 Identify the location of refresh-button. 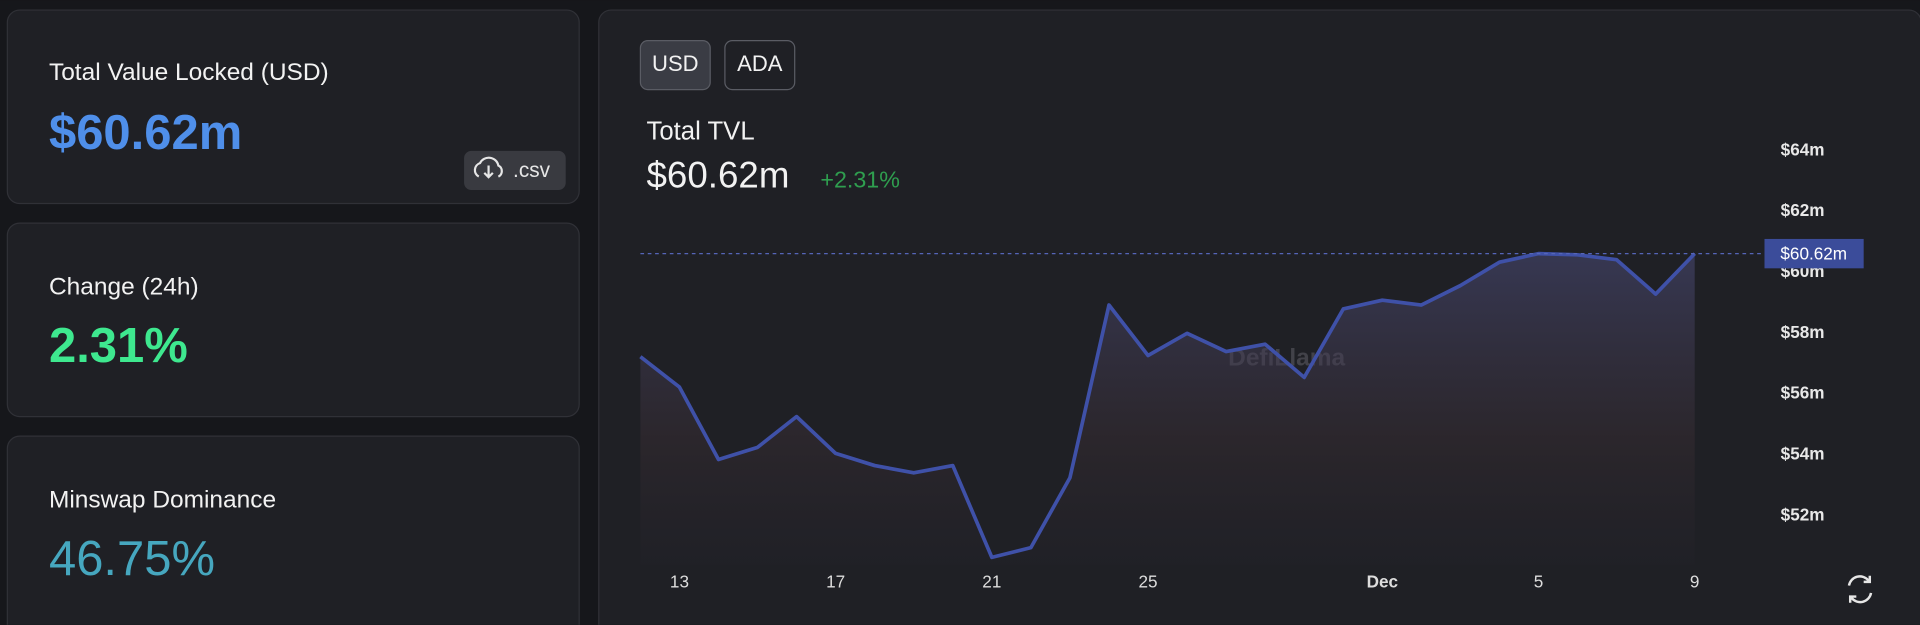
(1860, 589).